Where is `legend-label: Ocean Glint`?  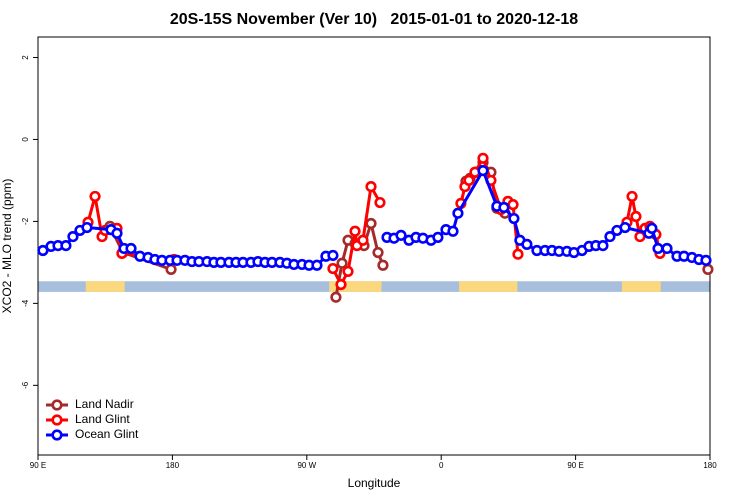
legend-label: Ocean Glint is located at coordinates (107, 434).